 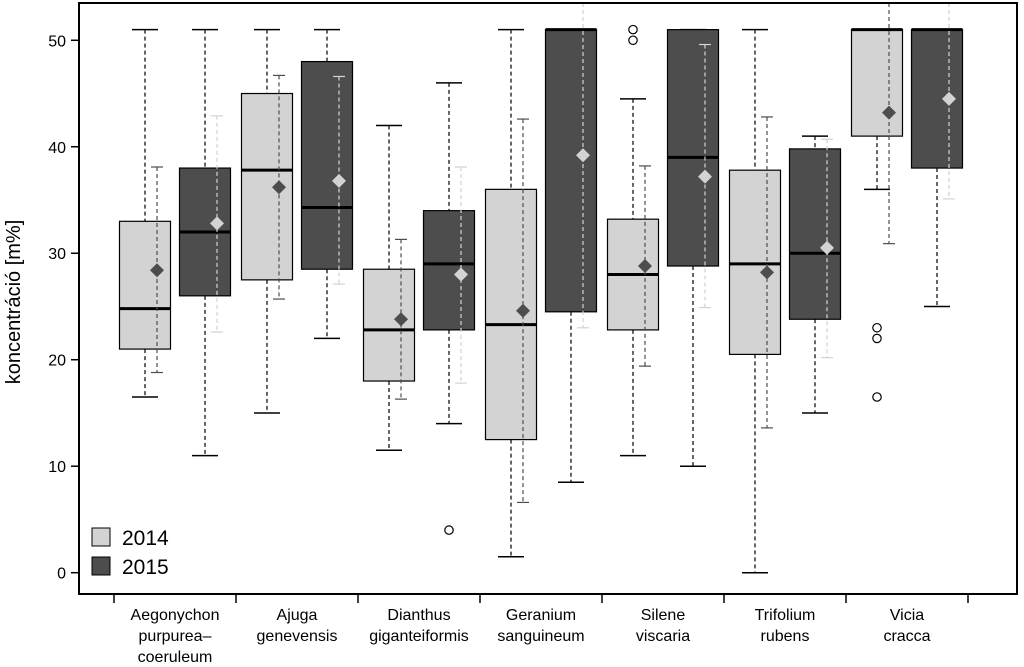 I want to click on x-tick-label: coeruleum, so click(x=175, y=657).